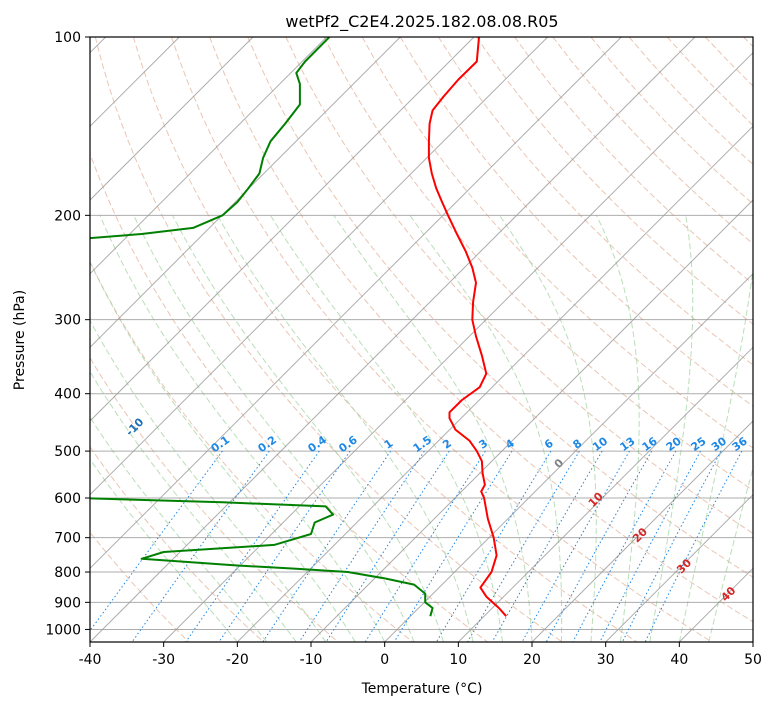 The image size is (775, 708). What do you see at coordinates (420, 655) in the screenshot?
I see `x-axis-ticks: -40 -30 -20 -10 0 10 20 30 40 50` at bounding box center [420, 655].